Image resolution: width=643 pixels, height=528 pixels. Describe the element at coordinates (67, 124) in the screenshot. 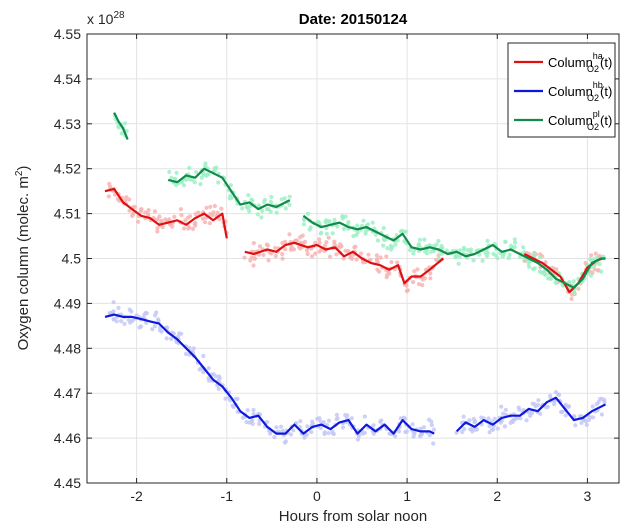

I see `y-tick-label: 4.53` at that location.